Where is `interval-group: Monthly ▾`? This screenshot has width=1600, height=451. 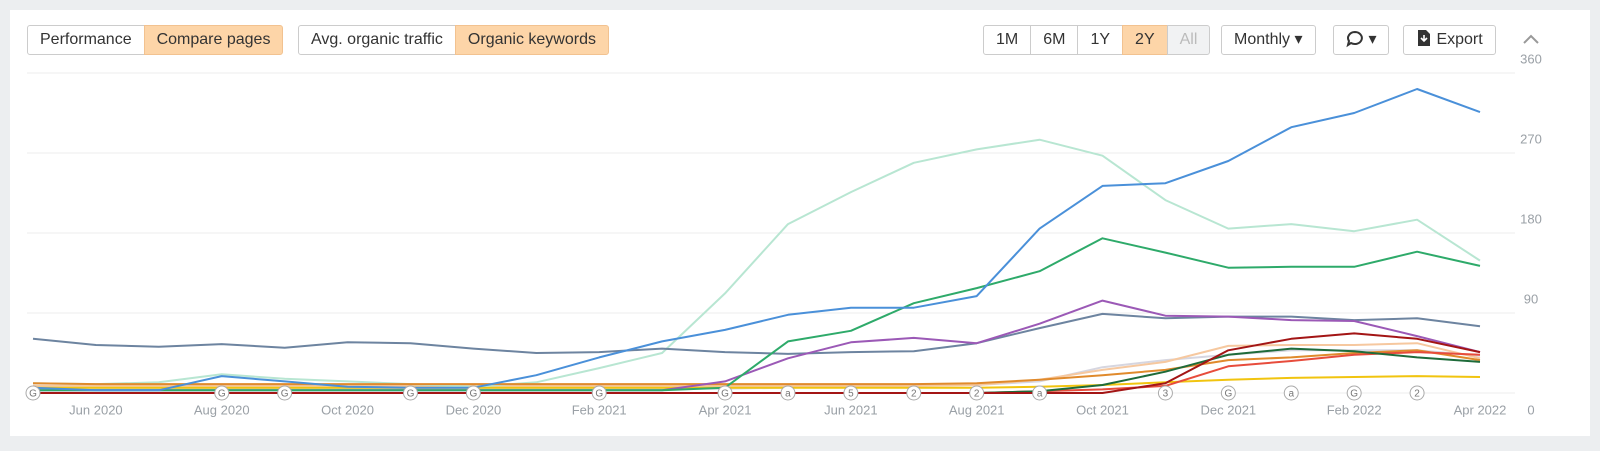
interval-group: Monthly ▾ is located at coordinates (1268, 40).